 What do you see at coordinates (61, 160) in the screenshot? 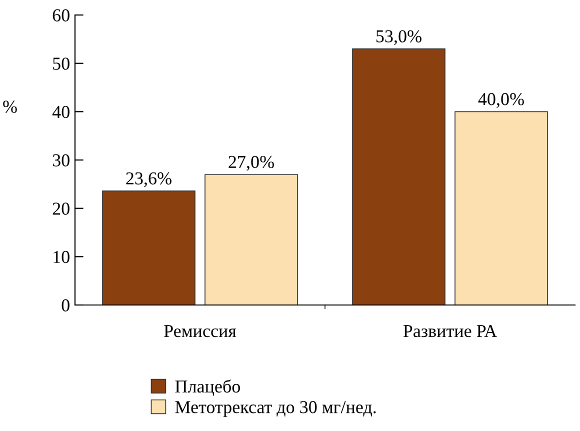
I see `y-tick-label: 30` at bounding box center [61, 160].